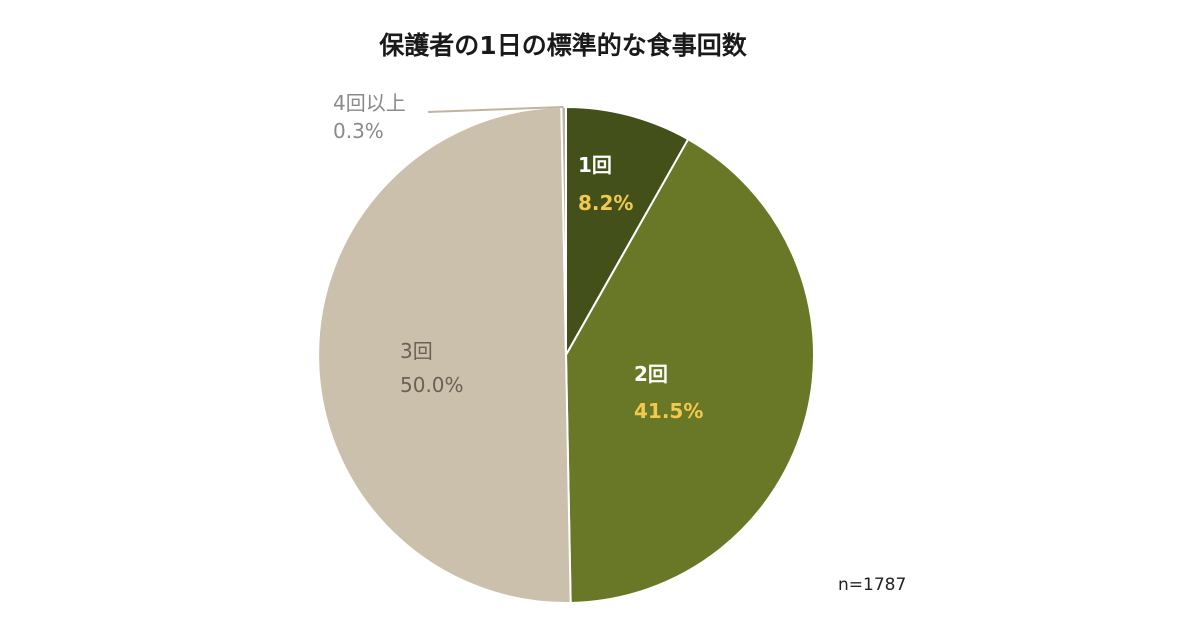 This screenshot has width=1197, height=629. Describe the element at coordinates (651, 374) in the screenshot. I see `slice-2-label: 2回` at that location.